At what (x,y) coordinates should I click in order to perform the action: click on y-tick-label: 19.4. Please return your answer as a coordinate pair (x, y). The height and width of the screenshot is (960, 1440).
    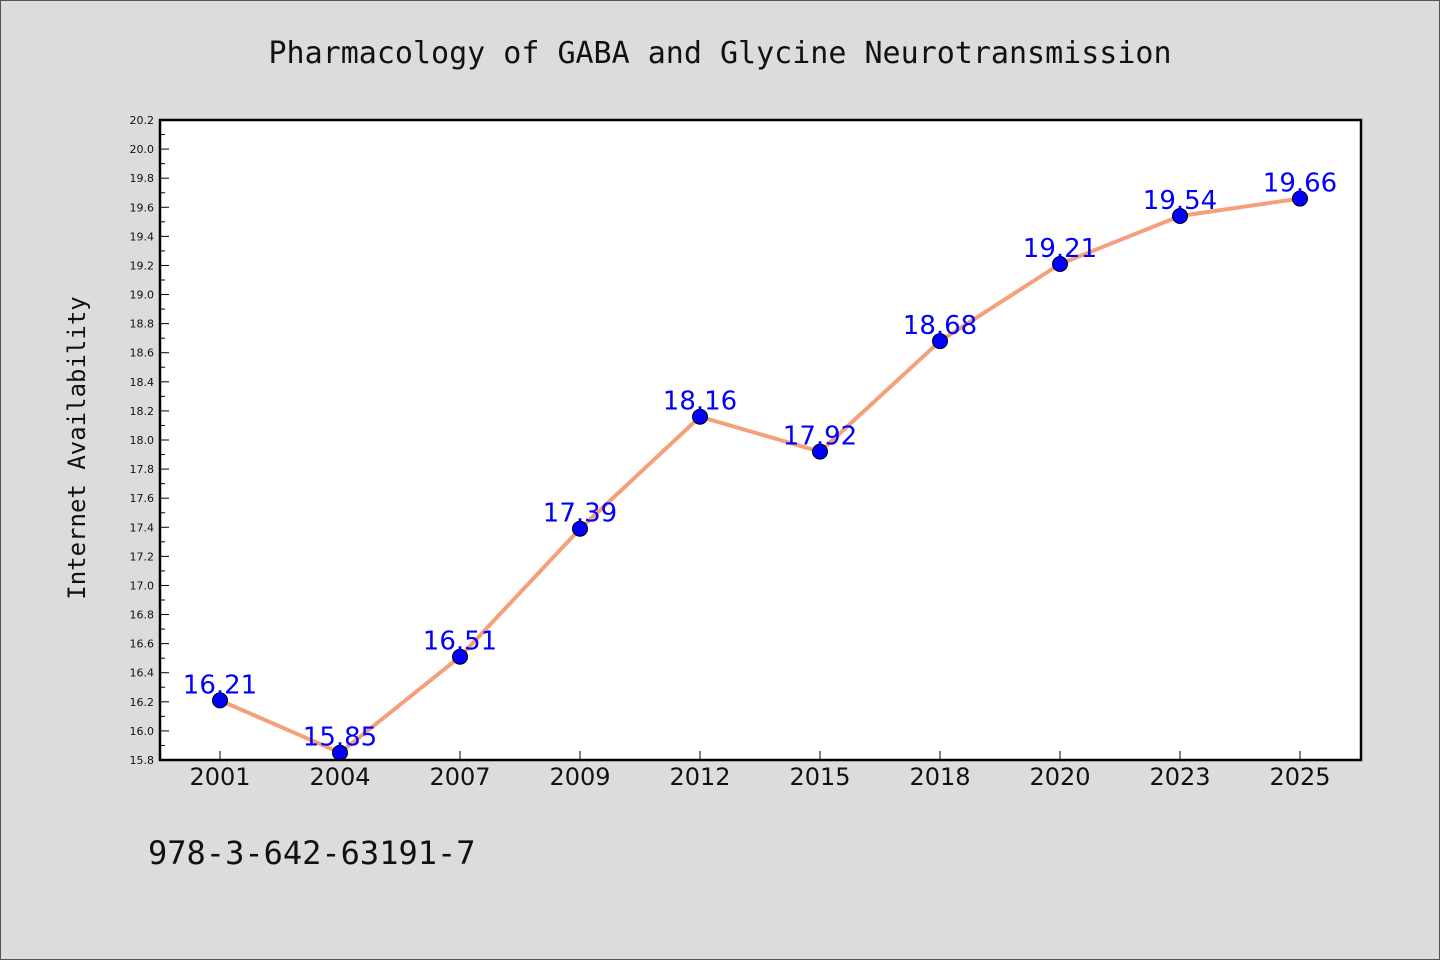
    Looking at the image, I should click on (142, 236).